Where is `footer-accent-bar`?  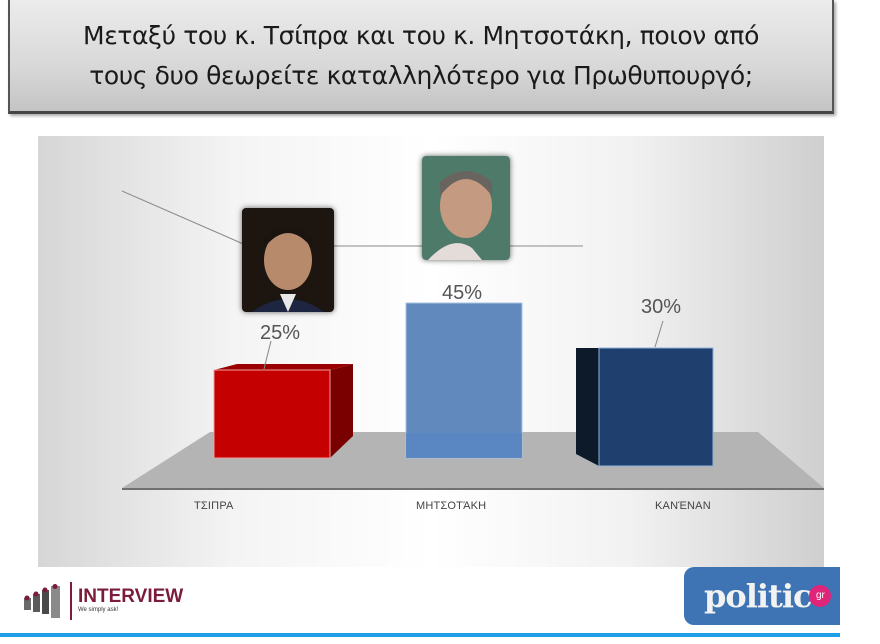
footer-accent-bar is located at coordinates (420, 635).